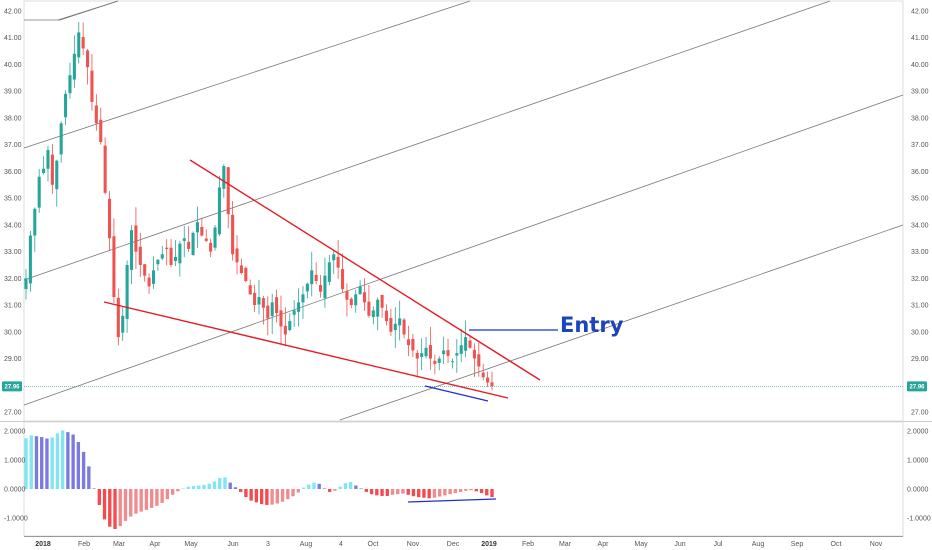  What do you see at coordinates (797, 544) in the screenshot?
I see `time-tick-label: Sep` at bounding box center [797, 544].